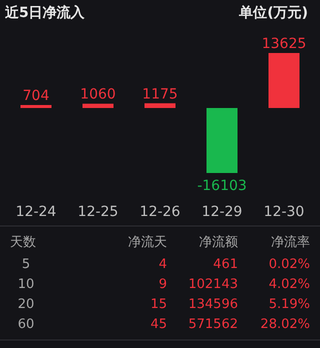 The height and width of the screenshot is (348, 320). Describe the element at coordinates (158, 304) in the screenshot. I see `text: 15` at that location.